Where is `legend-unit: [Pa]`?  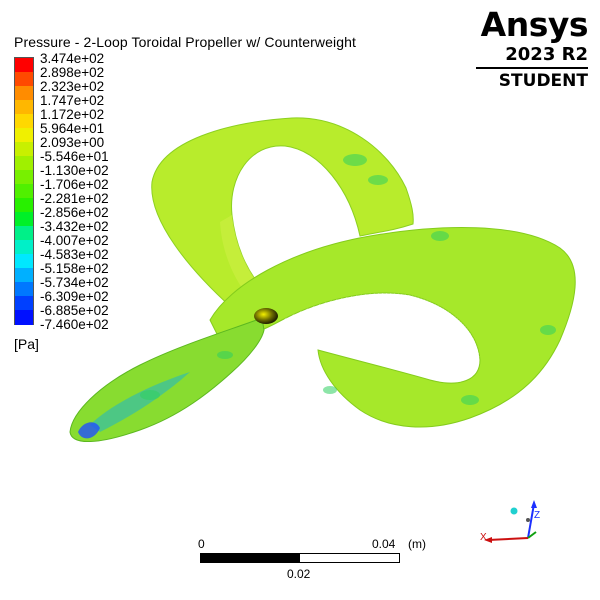
legend-unit: [Pa] is located at coordinates (26, 344).